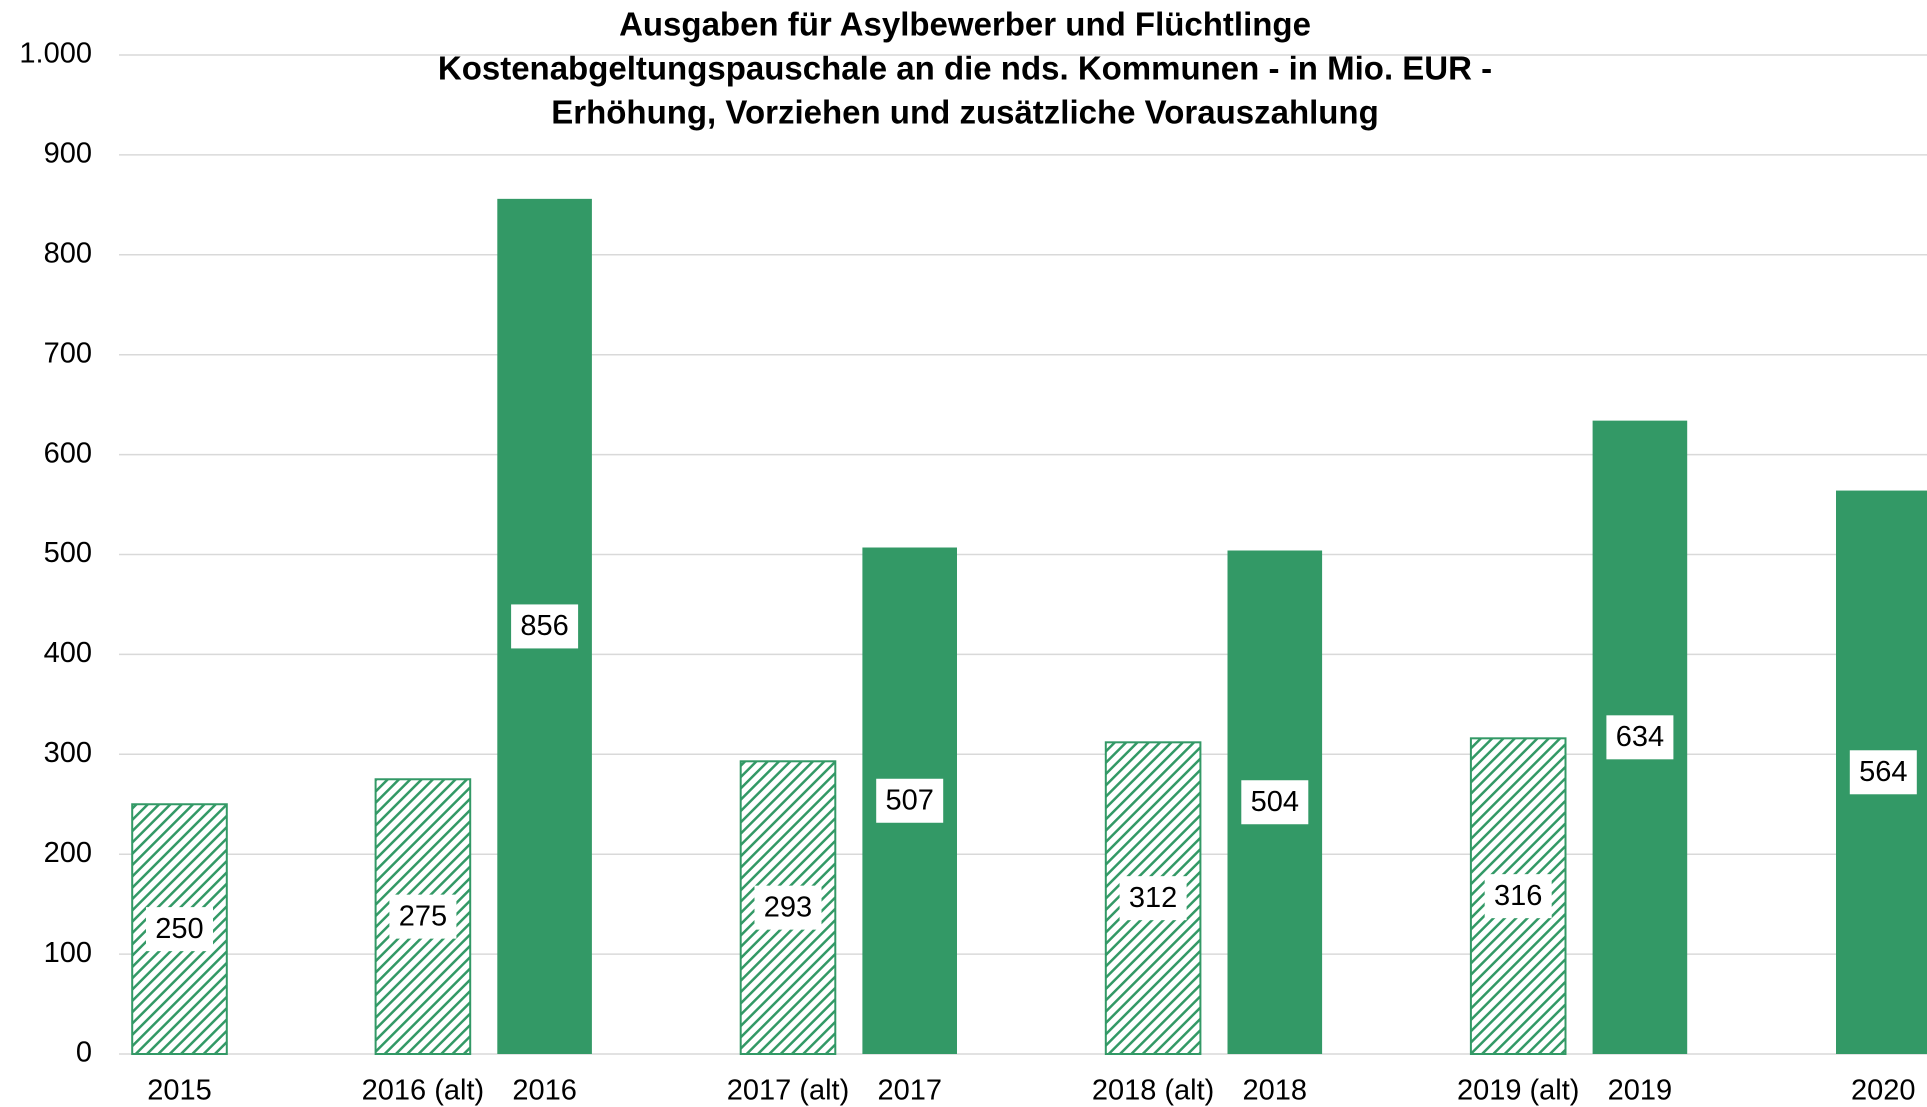 This screenshot has width=1927, height=1107. Describe the element at coordinates (84, 1053) in the screenshot. I see `y-tick-label: 0` at that location.